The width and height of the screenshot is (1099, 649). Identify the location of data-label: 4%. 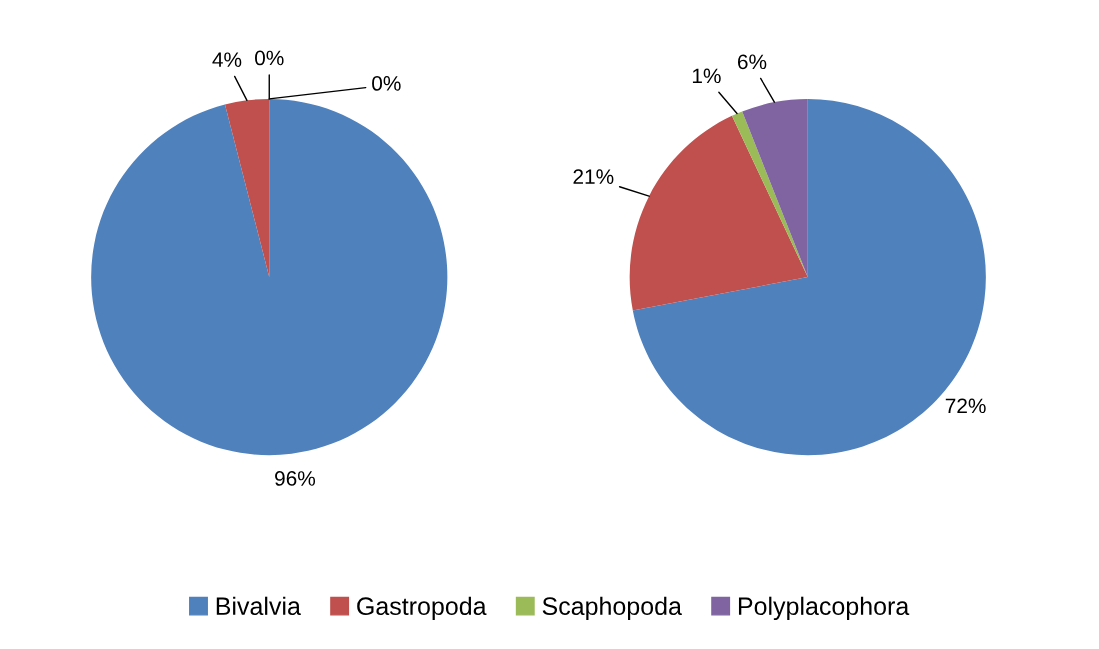
(227, 59).